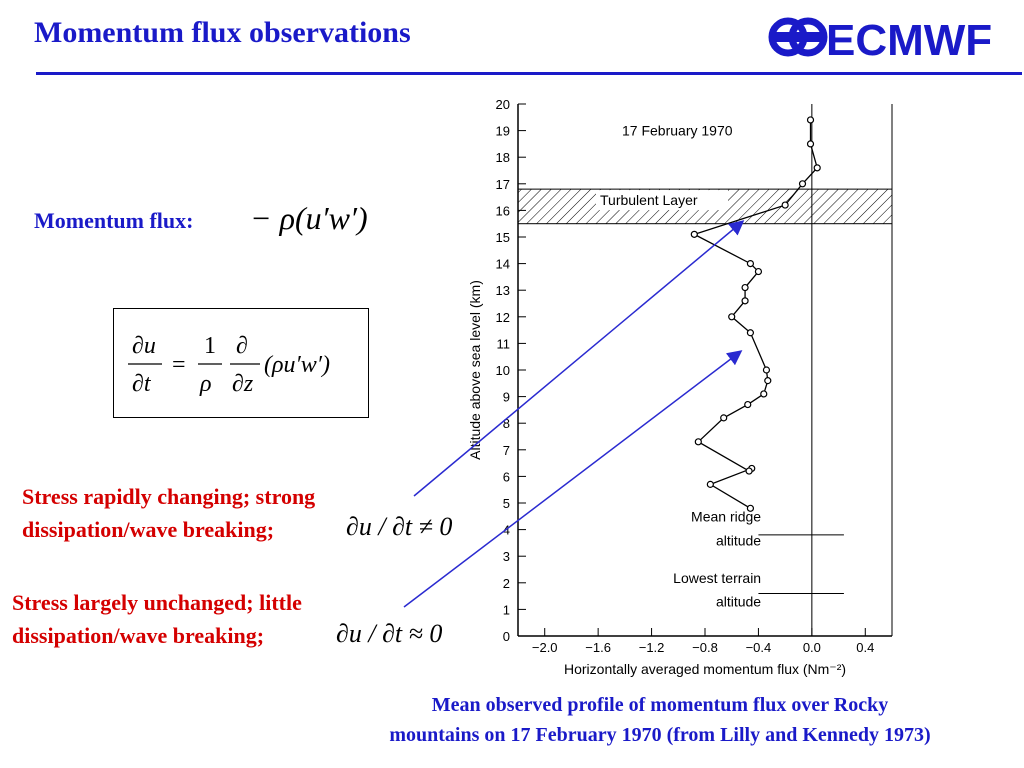  I want to click on equation-box: ∂u ∂t = 1 ρ ∂ ∂z (ρu′w′), so click(241, 363).